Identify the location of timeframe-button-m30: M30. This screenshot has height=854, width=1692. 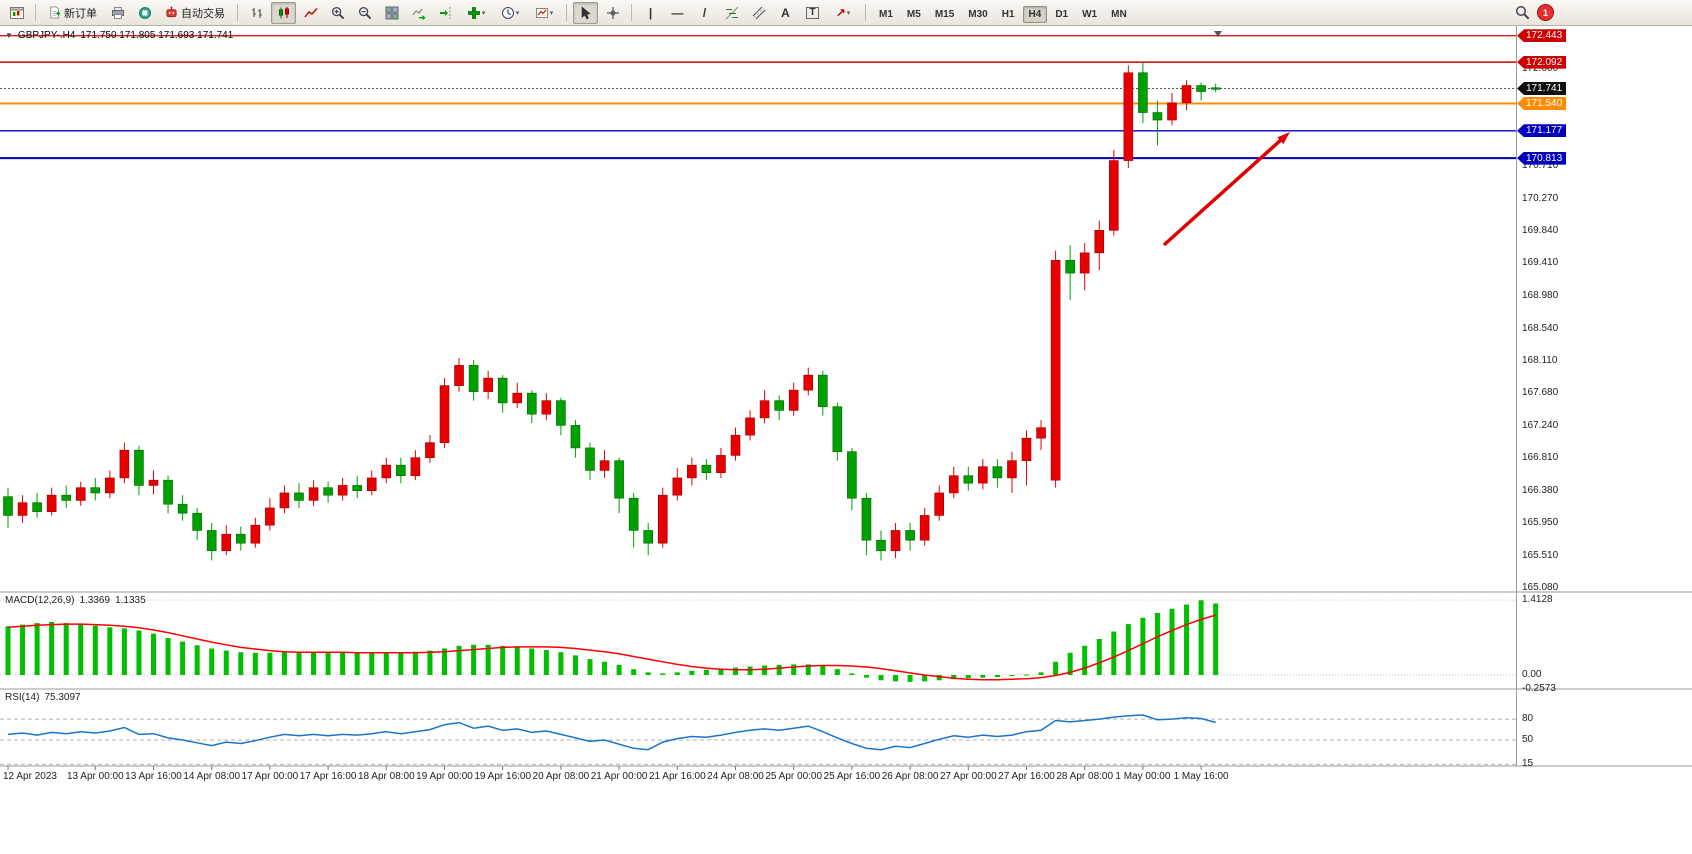
(978, 14).